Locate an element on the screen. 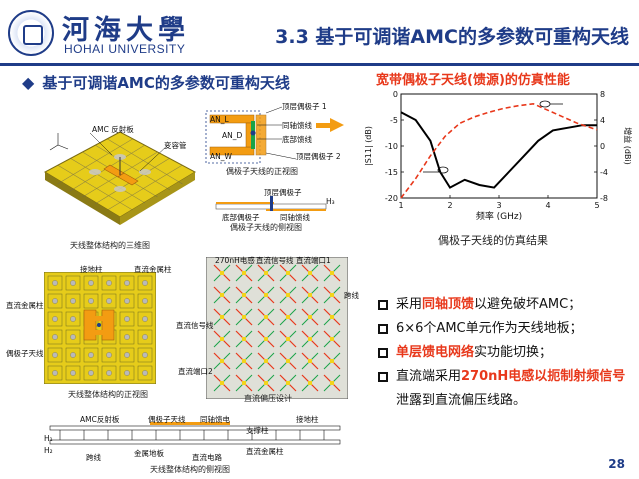  feature-text: 直流端采用 is located at coordinates (429, 376).